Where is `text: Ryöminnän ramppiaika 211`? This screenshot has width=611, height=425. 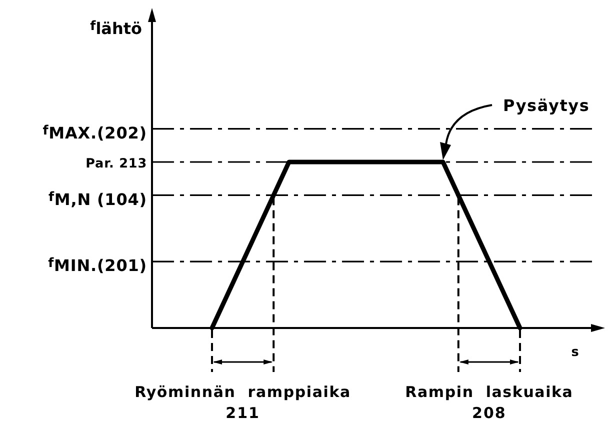 text: Ryöminnän ramppiaika 211 is located at coordinates (242, 402).